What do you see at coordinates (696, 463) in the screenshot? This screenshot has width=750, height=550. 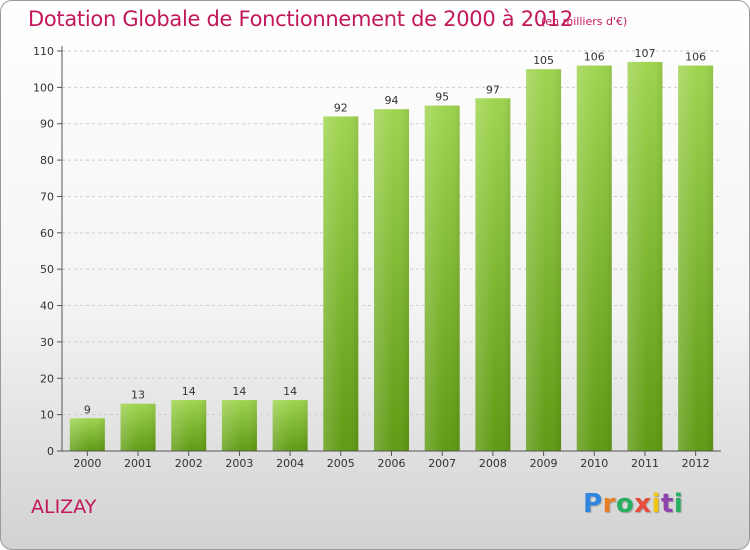 I see `x-tick-label: 2012` at bounding box center [696, 463].